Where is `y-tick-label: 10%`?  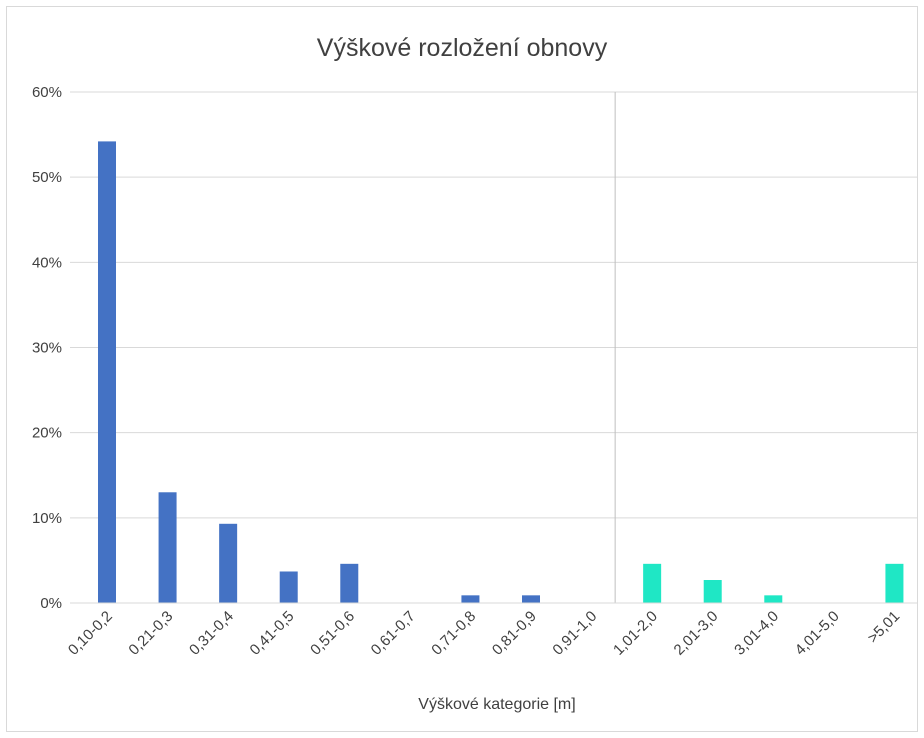
y-tick-label: 10% is located at coordinates (47, 518).